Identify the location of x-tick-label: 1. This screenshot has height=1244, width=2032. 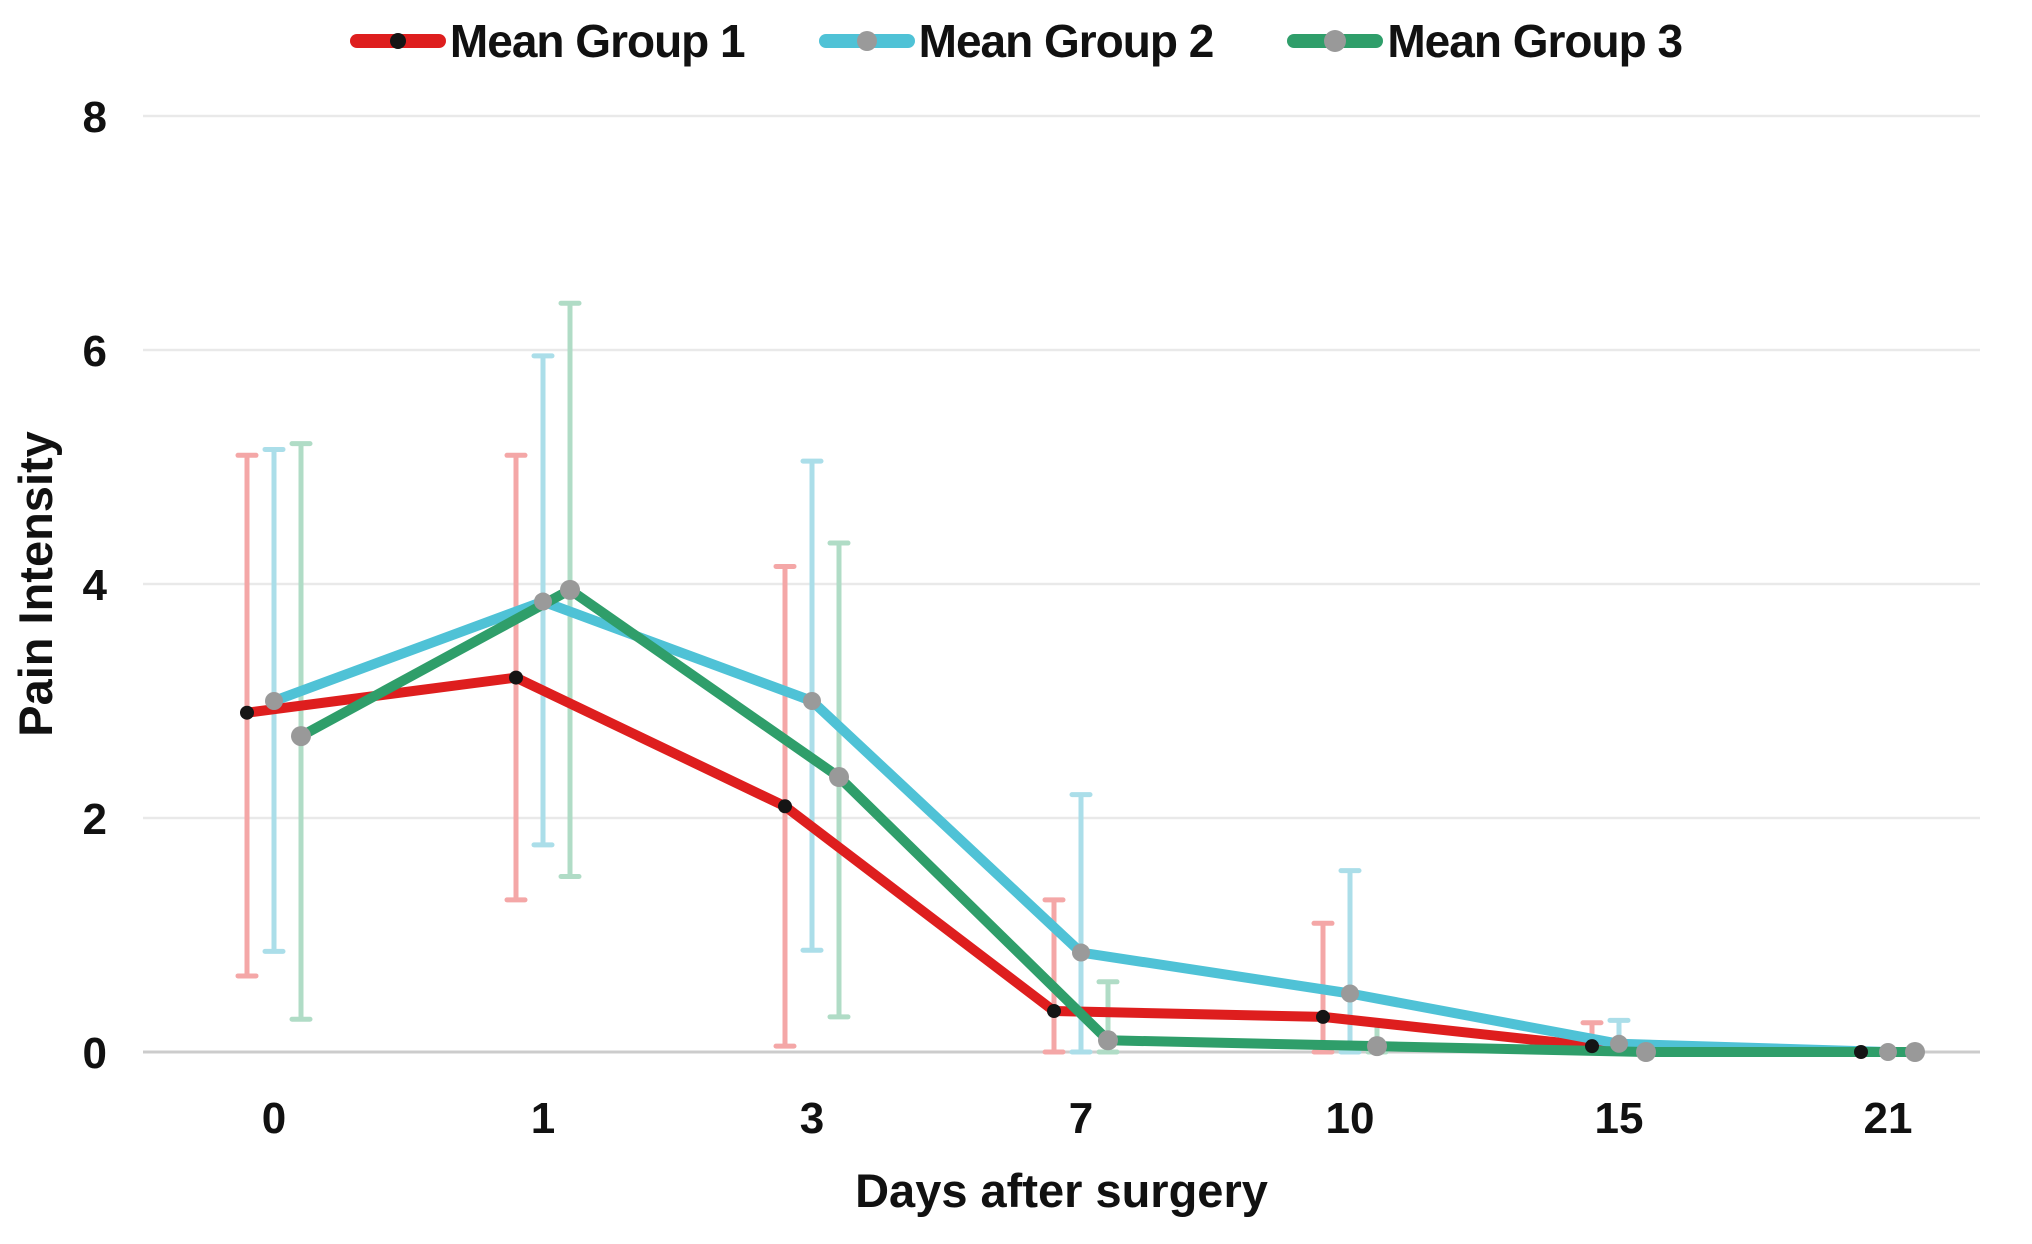
(543, 1118).